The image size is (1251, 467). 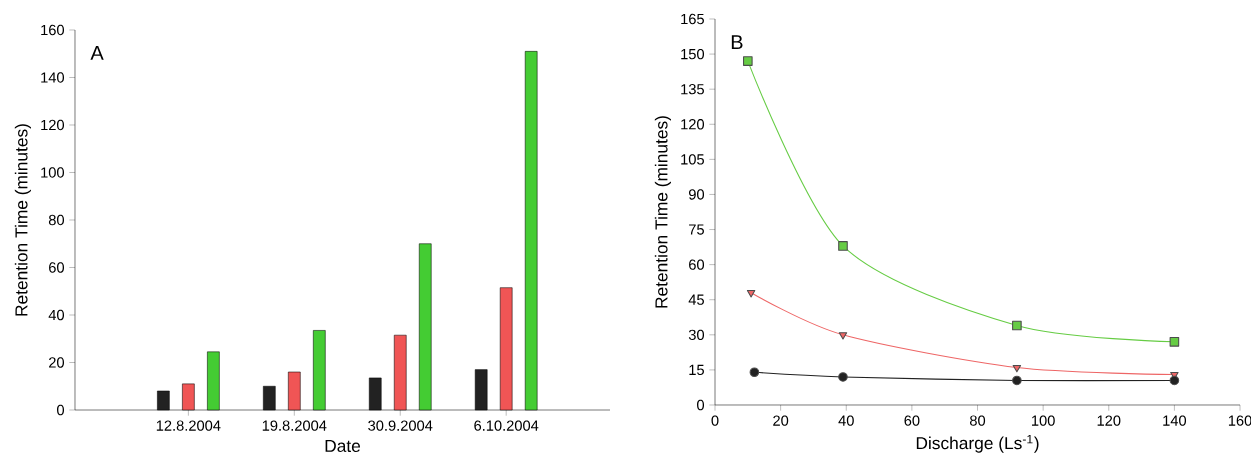 What do you see at coordinates (846, 420) in the screenshot?
I see `x-tick-label: 40` at bounding box center [846, 420].